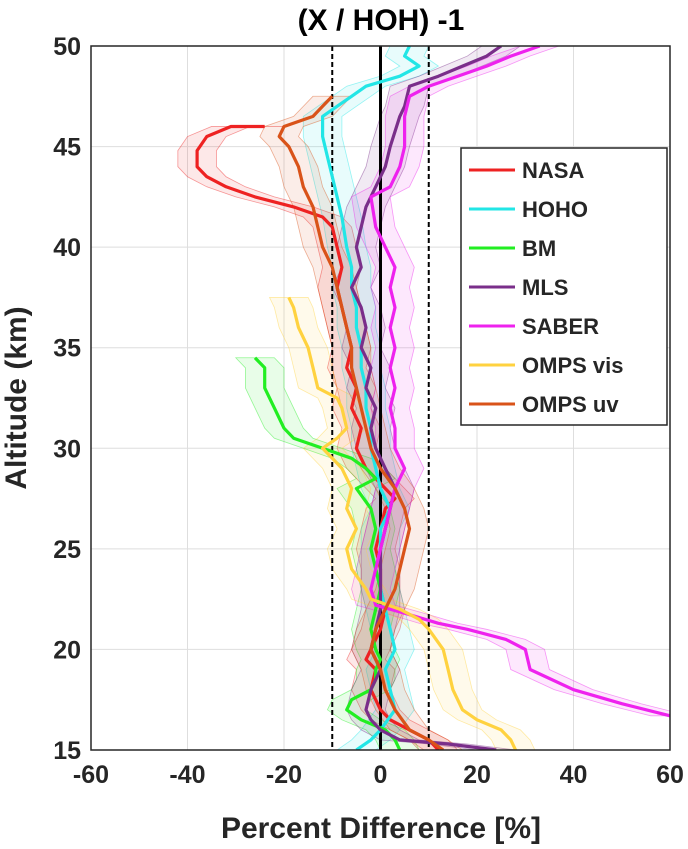  Describe the element at coordinates (381, 20) in the screenshot. I see `chart-title: (X / HOH) -1` at that location.